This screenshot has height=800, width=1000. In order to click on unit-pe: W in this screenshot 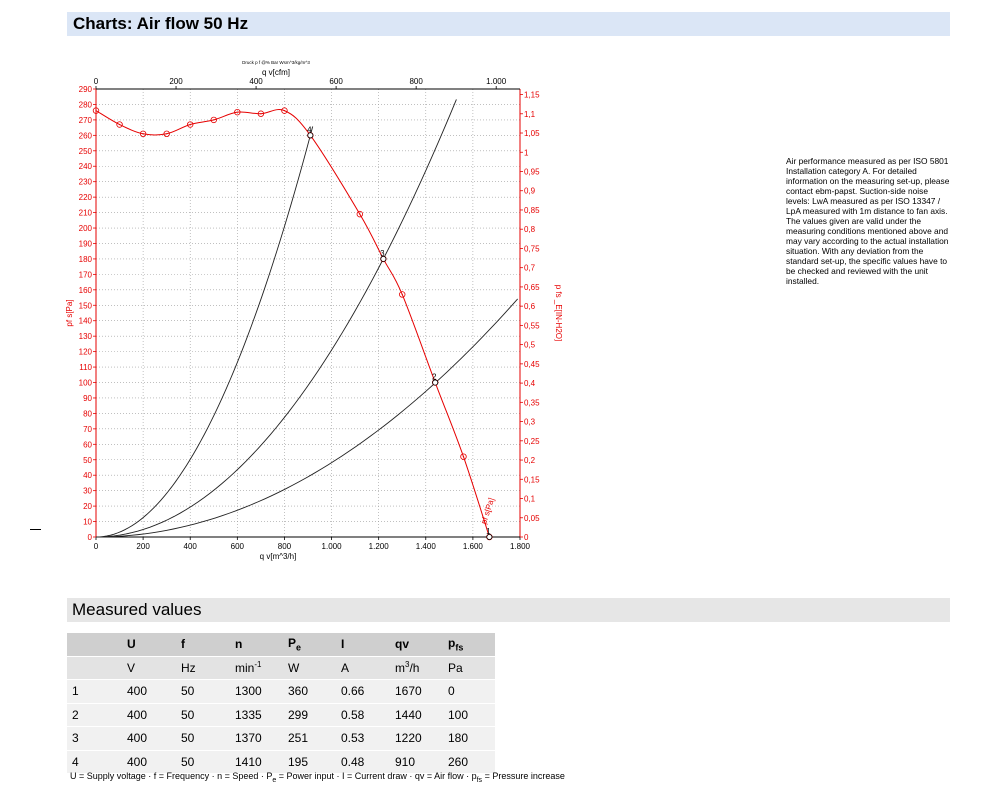, I will do `click(309, 668)`.